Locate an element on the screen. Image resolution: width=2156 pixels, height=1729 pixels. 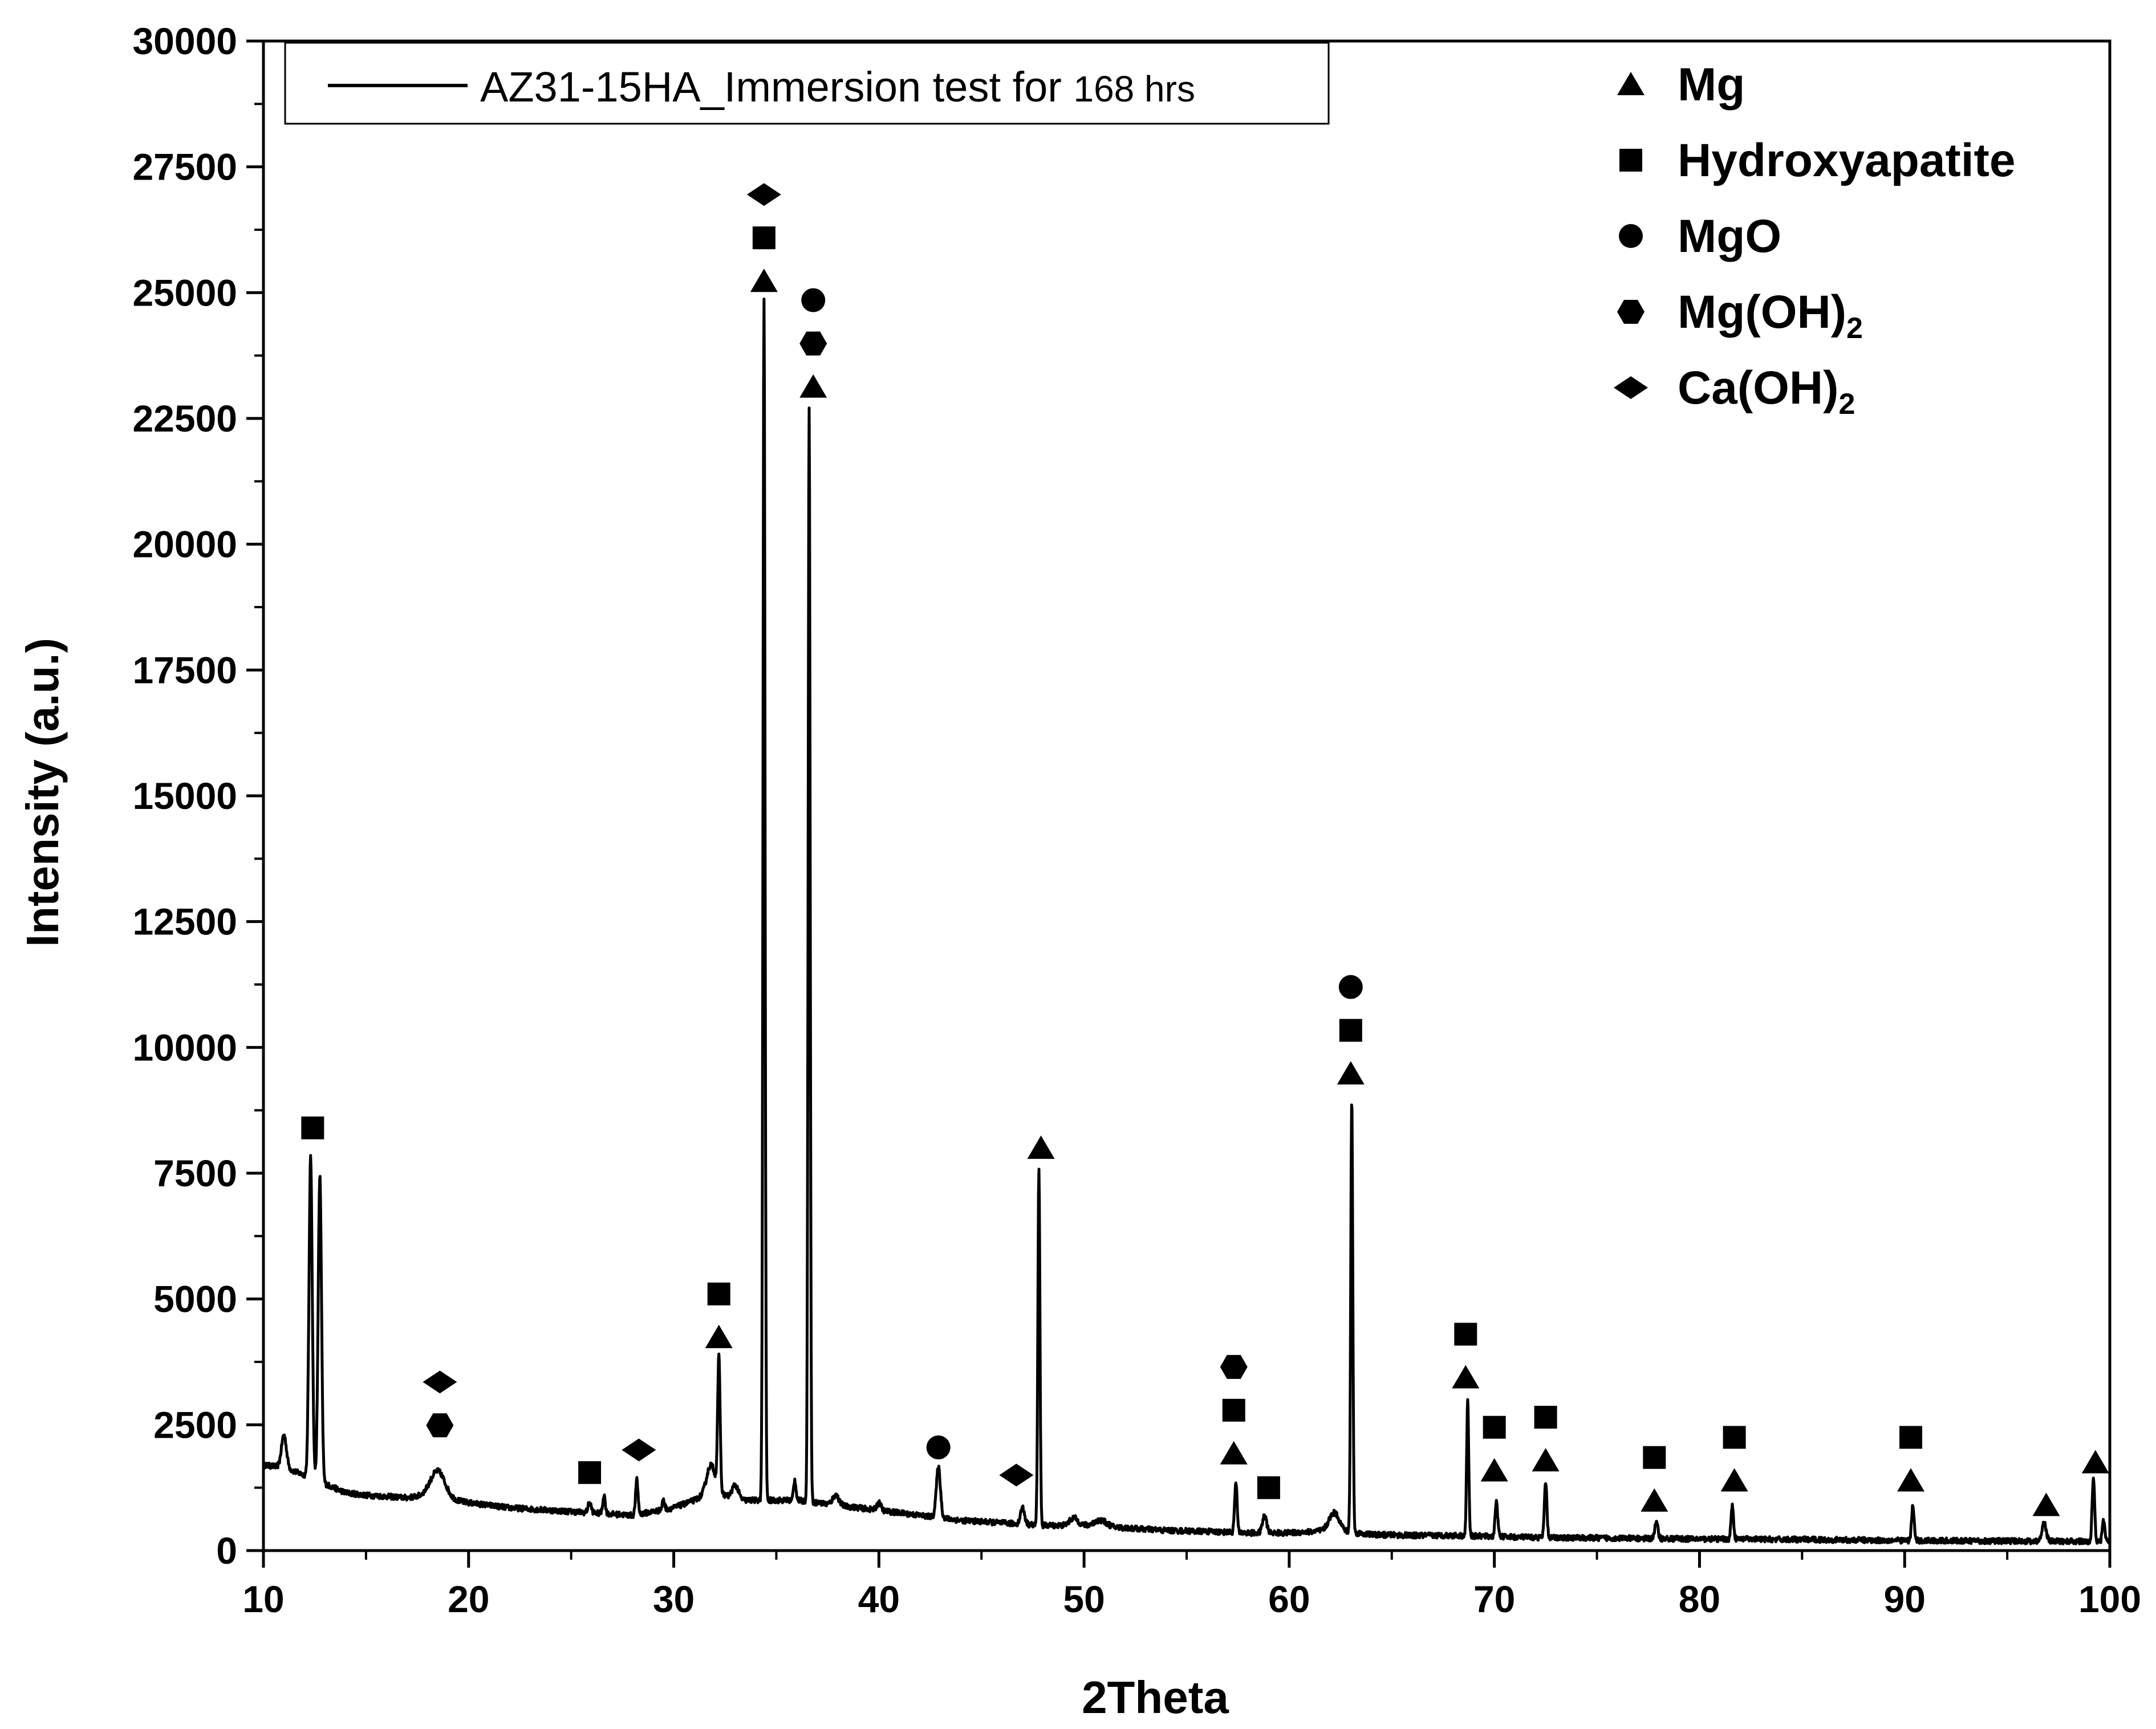
hexagon-marker is located at coordinates (440, 1425).